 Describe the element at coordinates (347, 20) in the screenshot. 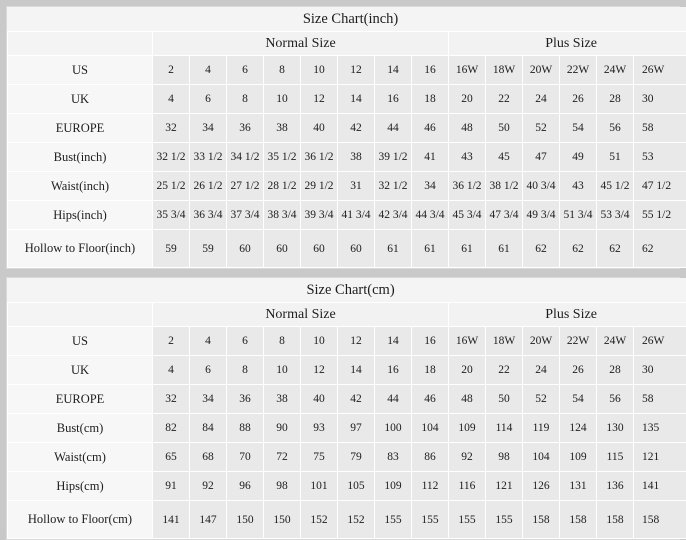

I see `chart-title-row: Size Chart(inch)` at that location.